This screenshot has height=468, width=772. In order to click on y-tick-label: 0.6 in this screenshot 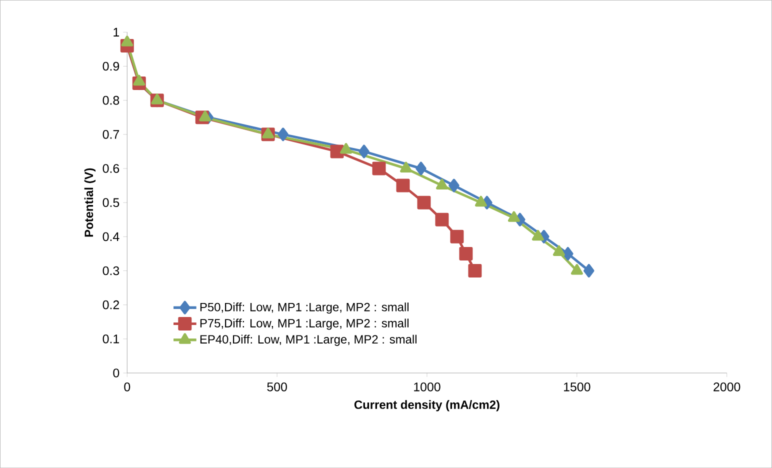, I will do `click(111, 168)`.